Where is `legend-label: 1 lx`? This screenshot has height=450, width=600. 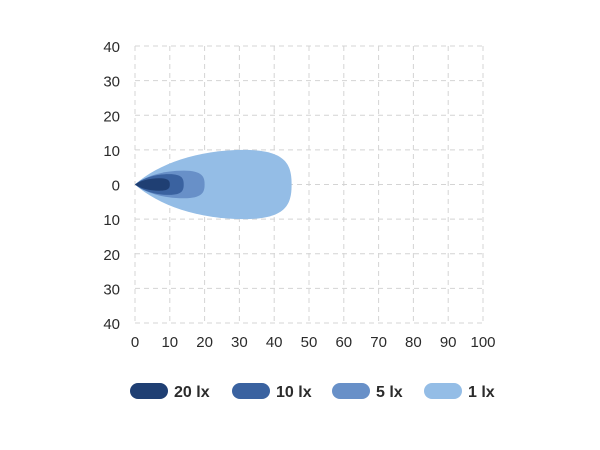
legend-label: 1 lx is located at coordinates (481, 392).